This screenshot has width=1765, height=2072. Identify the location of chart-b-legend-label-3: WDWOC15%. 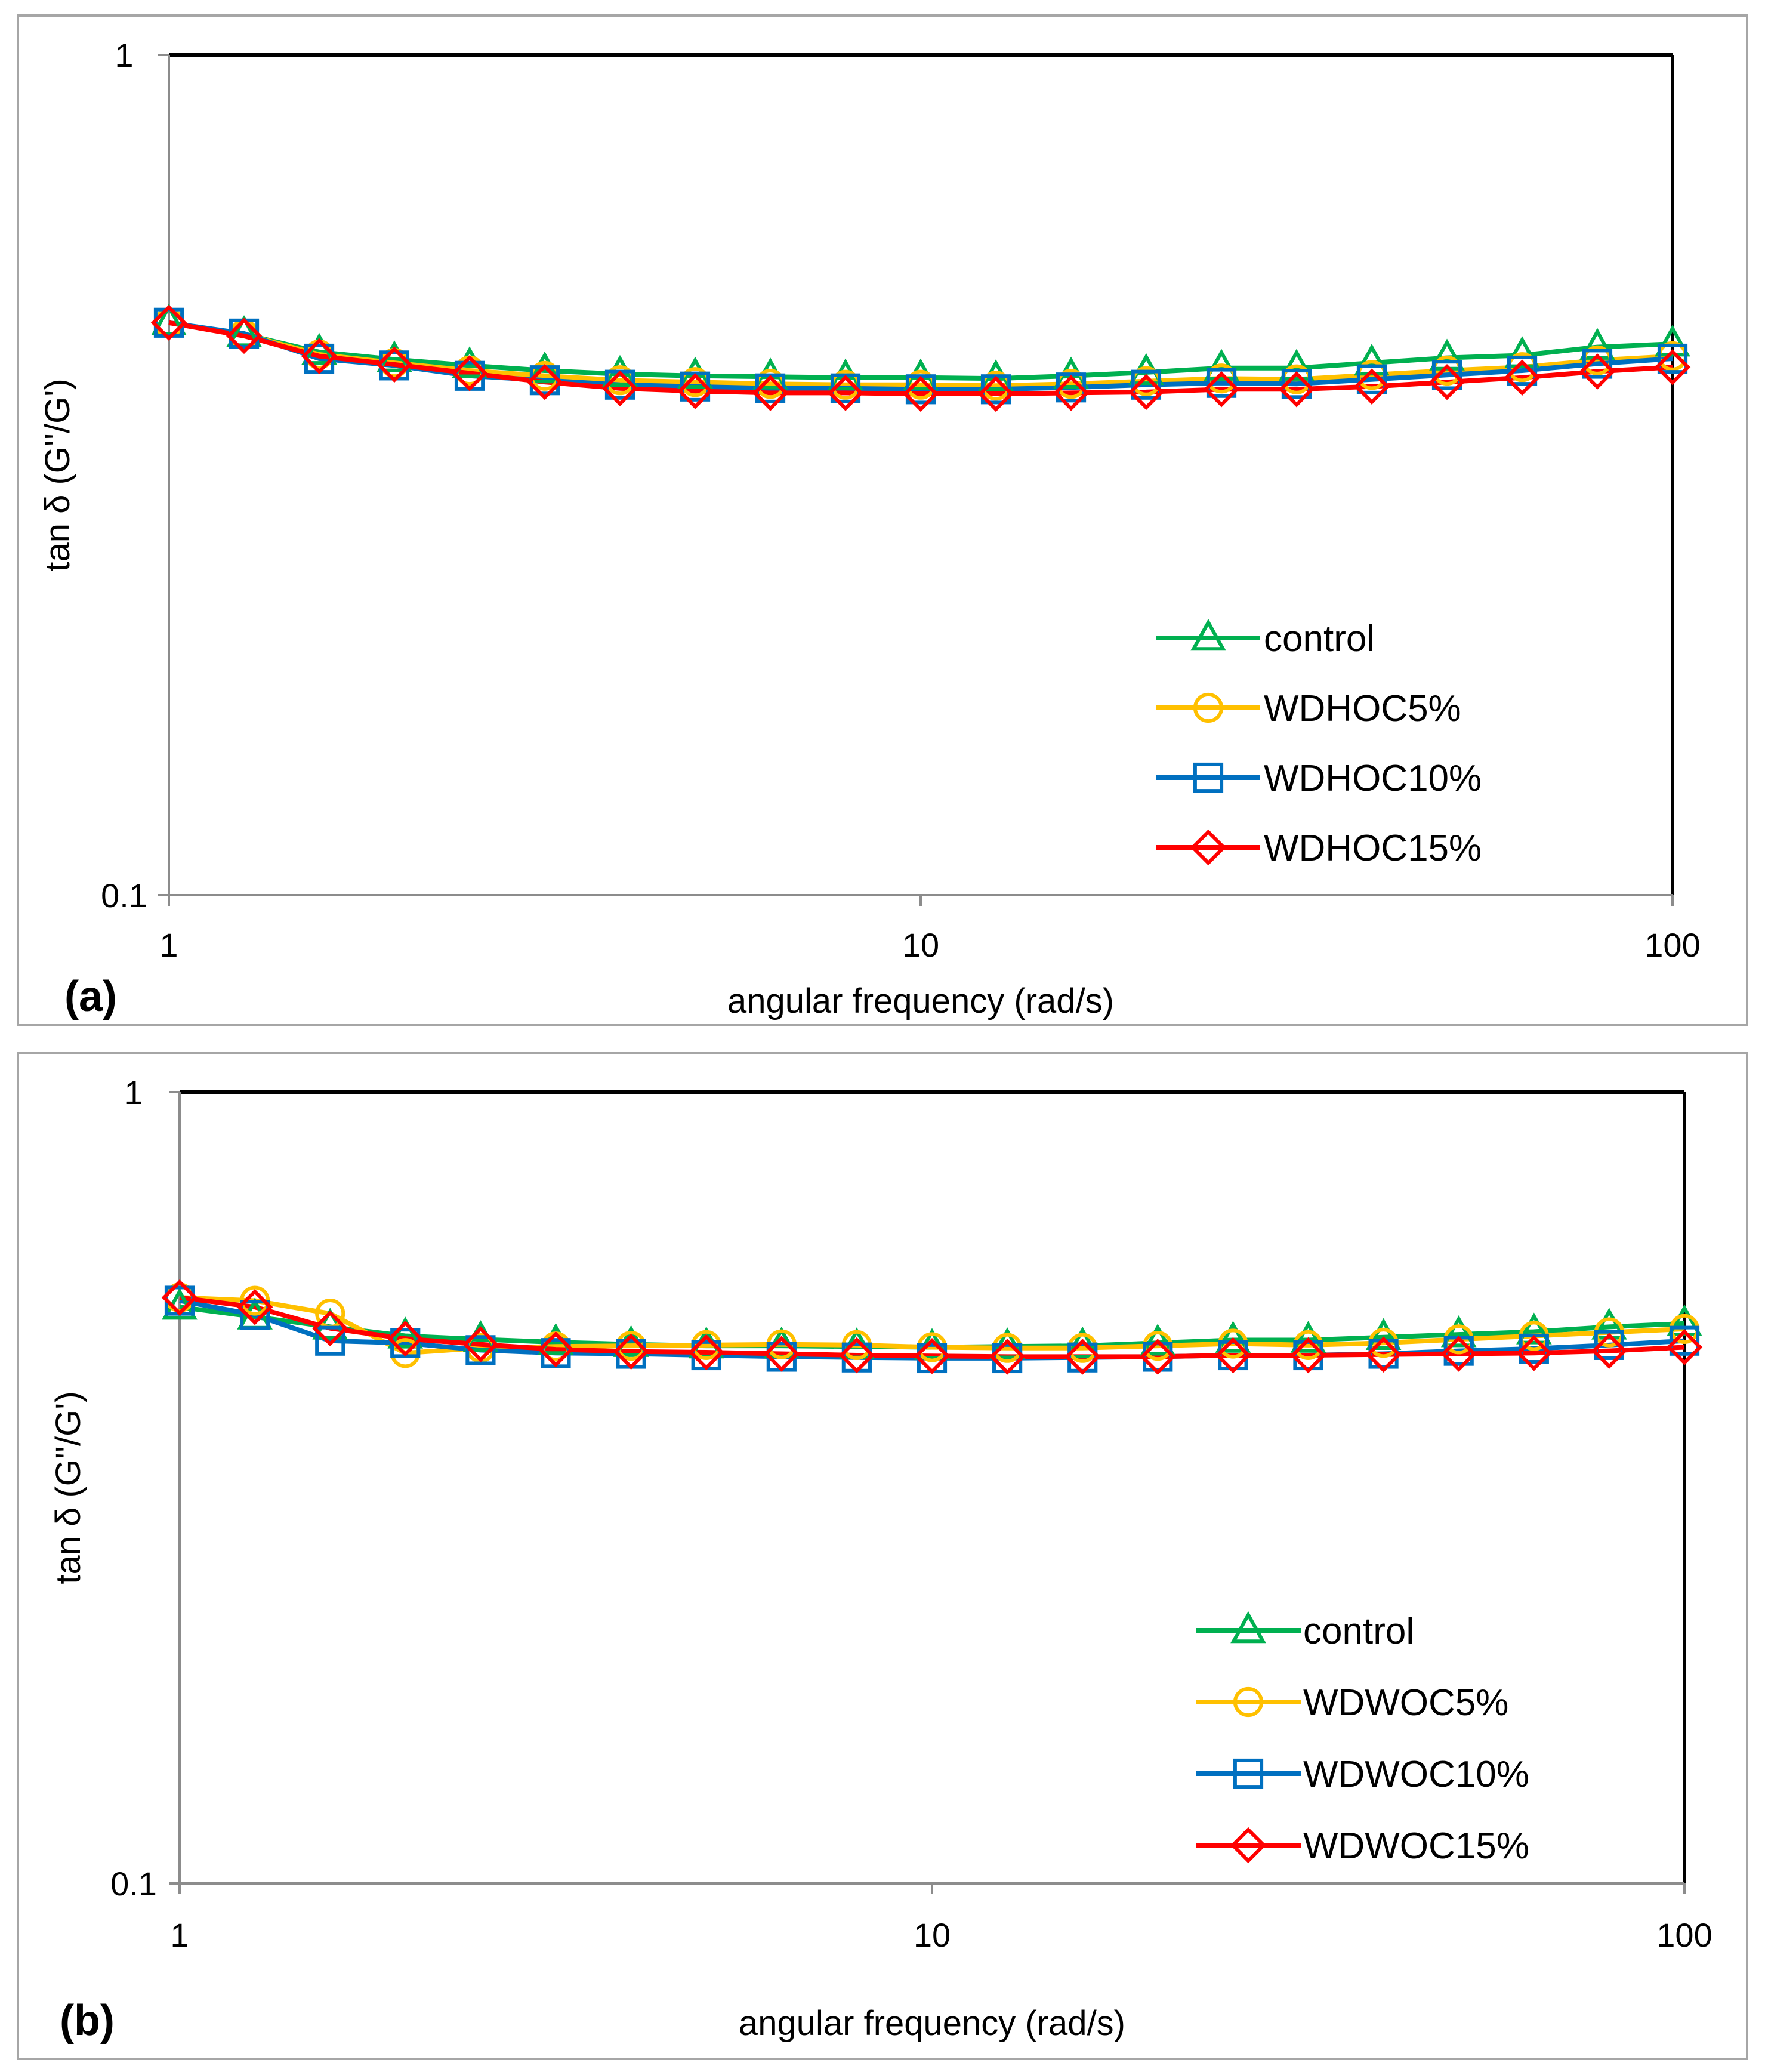
(1416, 1846).